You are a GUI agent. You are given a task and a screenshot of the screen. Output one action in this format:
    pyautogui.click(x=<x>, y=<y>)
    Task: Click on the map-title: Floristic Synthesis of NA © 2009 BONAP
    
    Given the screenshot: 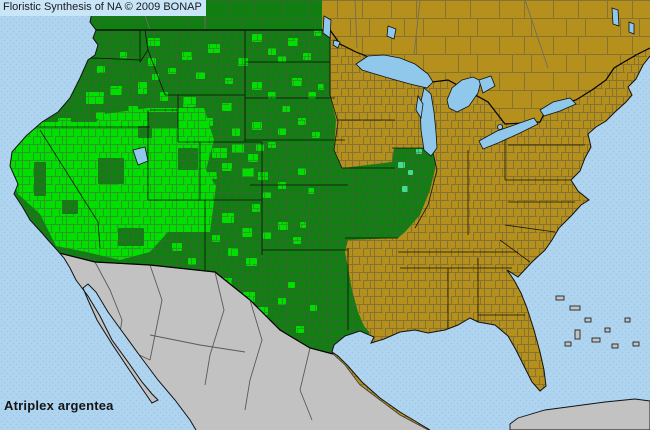 What is the action you would take?
    pyautogui.click(x=102, y=7)
    